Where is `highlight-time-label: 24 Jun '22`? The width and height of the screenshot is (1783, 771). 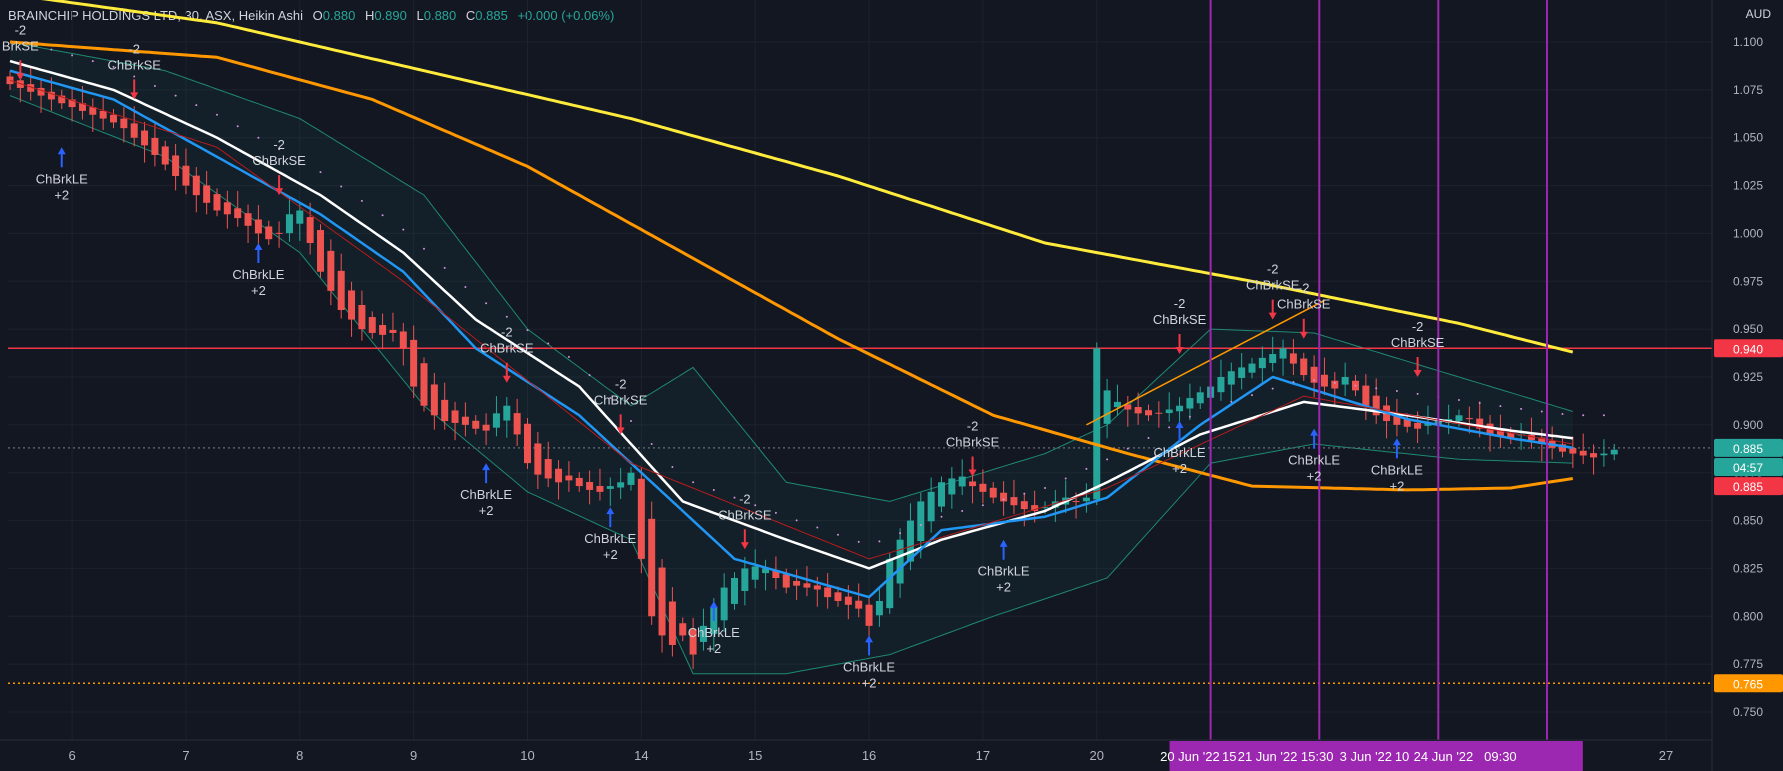 highlight-time-label: 24 Jun '22 is located at coordinates (1444, 756).